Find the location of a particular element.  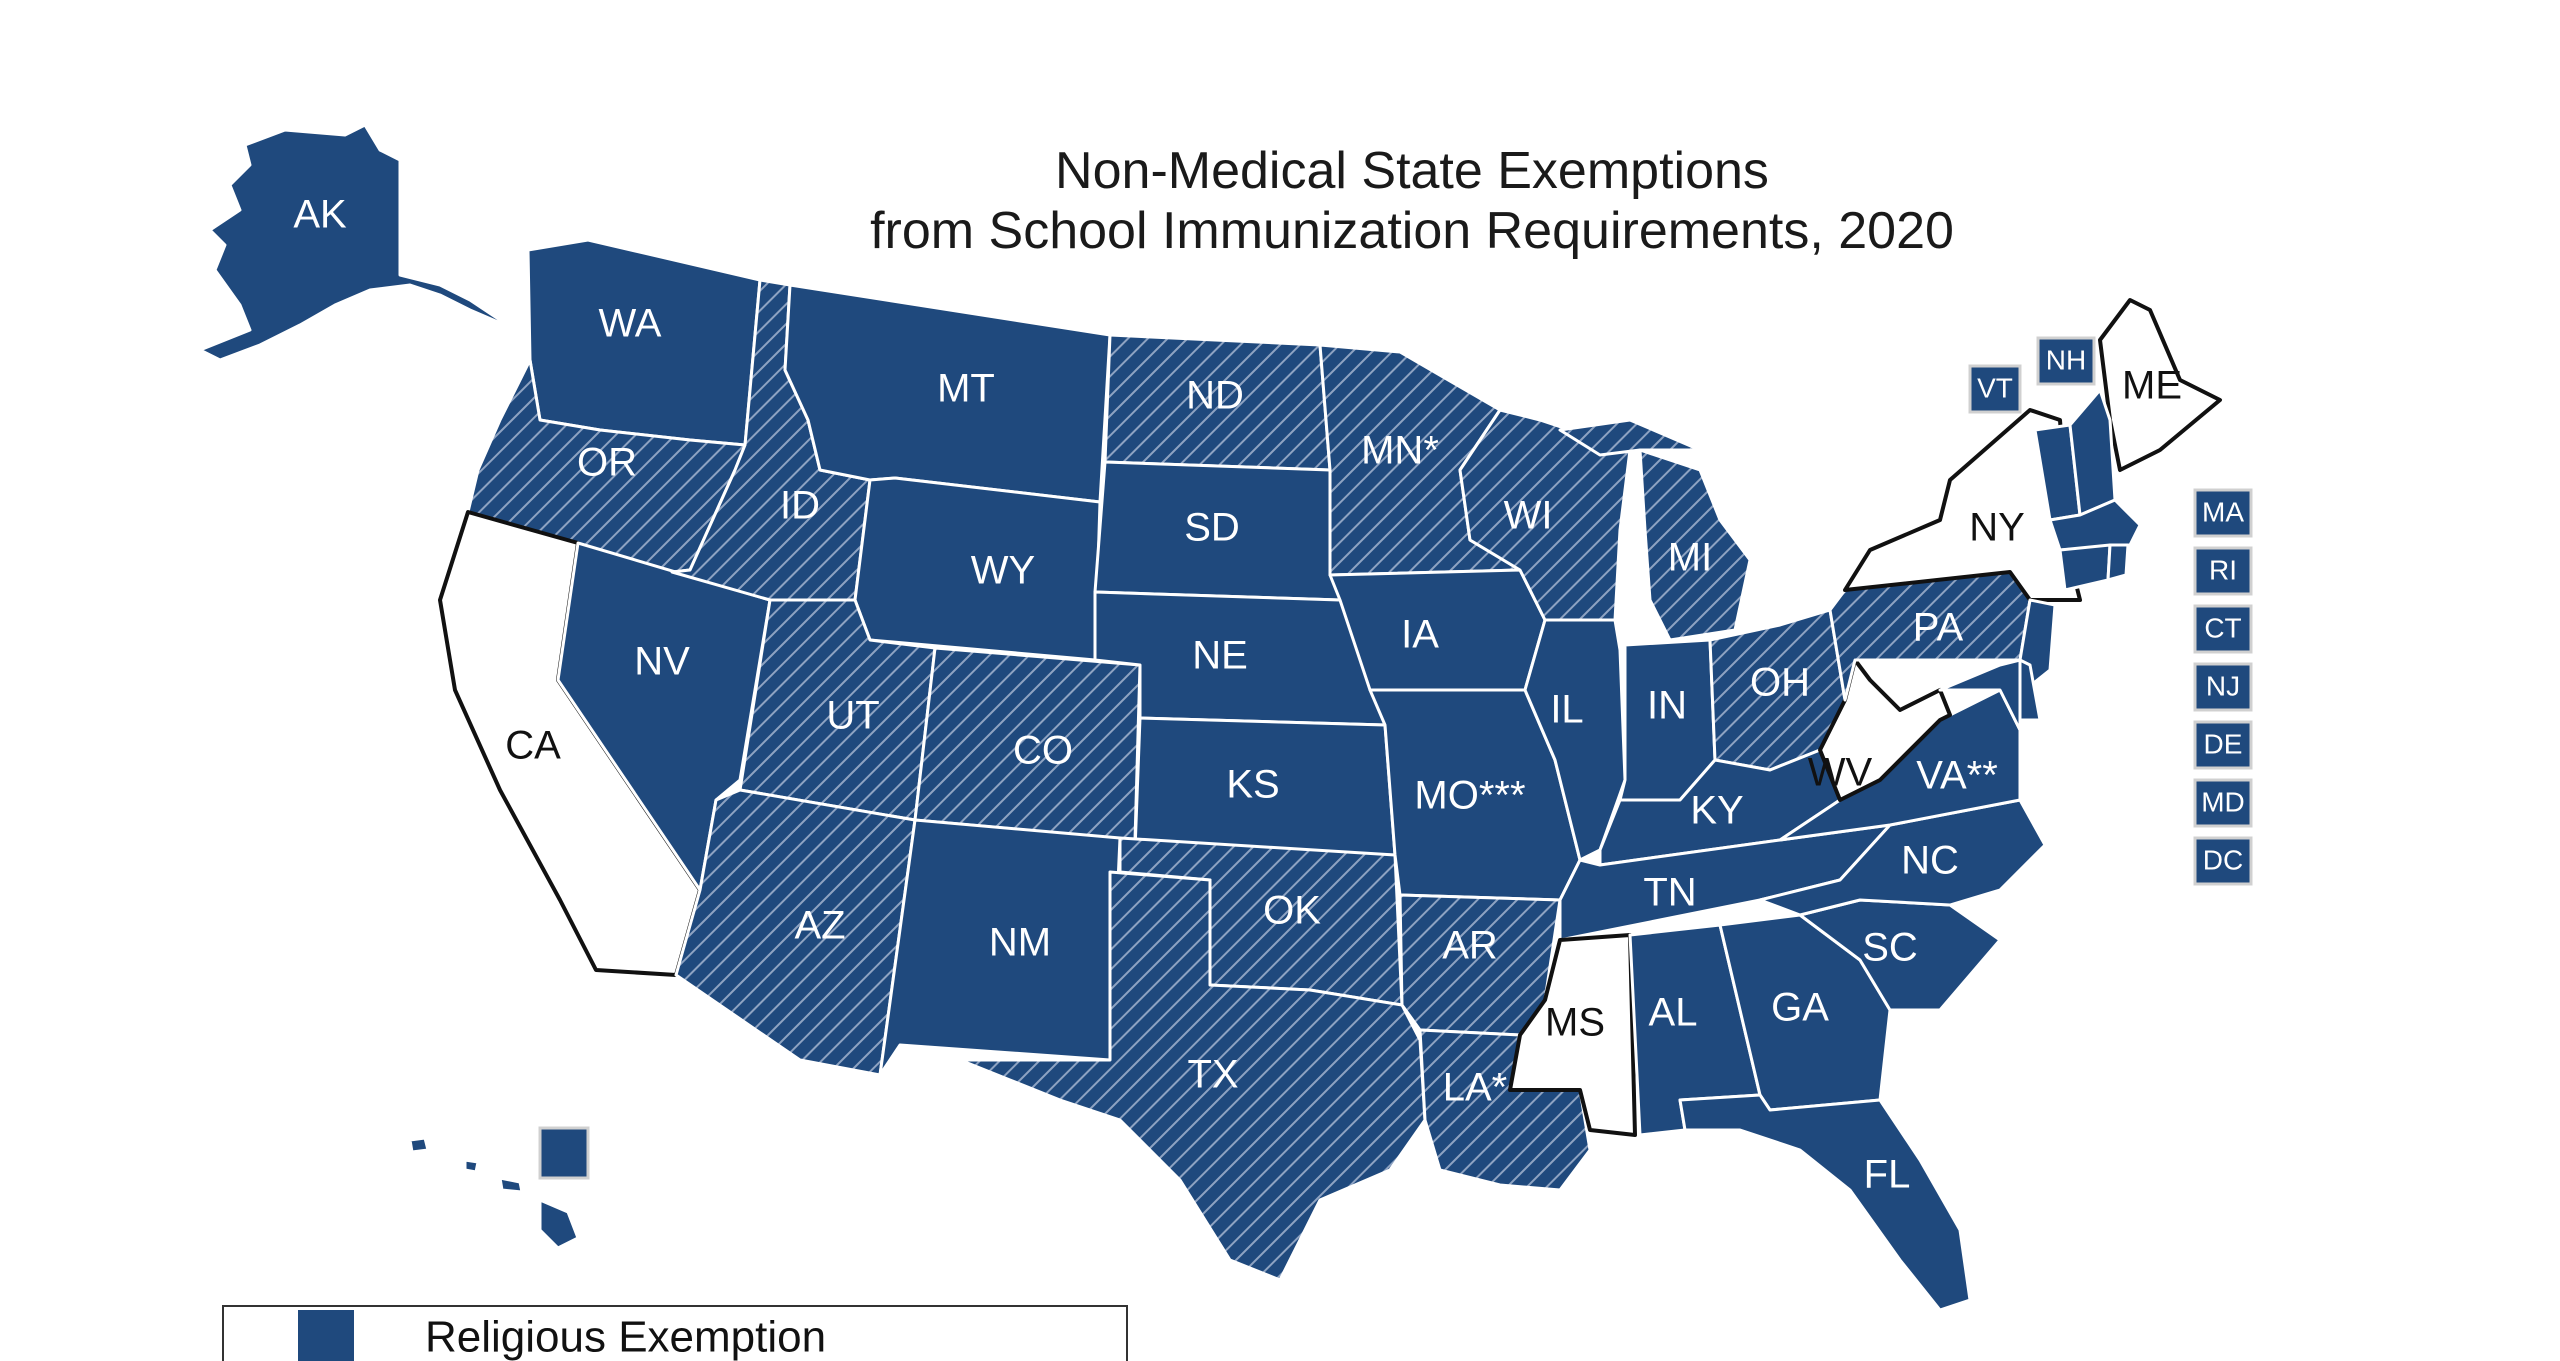

state-label-CA: CA is located at coordinates (533, 746).